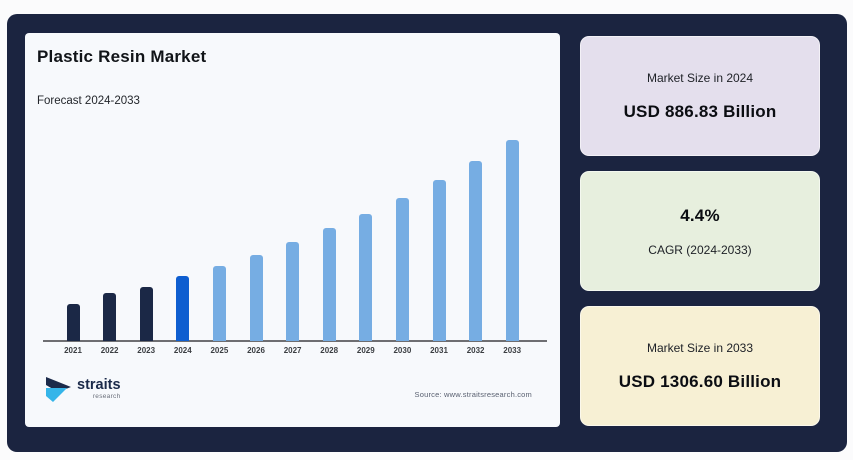 This screenshot has height=460, width=853. I want to click on bar-2032, so click(476, 251).